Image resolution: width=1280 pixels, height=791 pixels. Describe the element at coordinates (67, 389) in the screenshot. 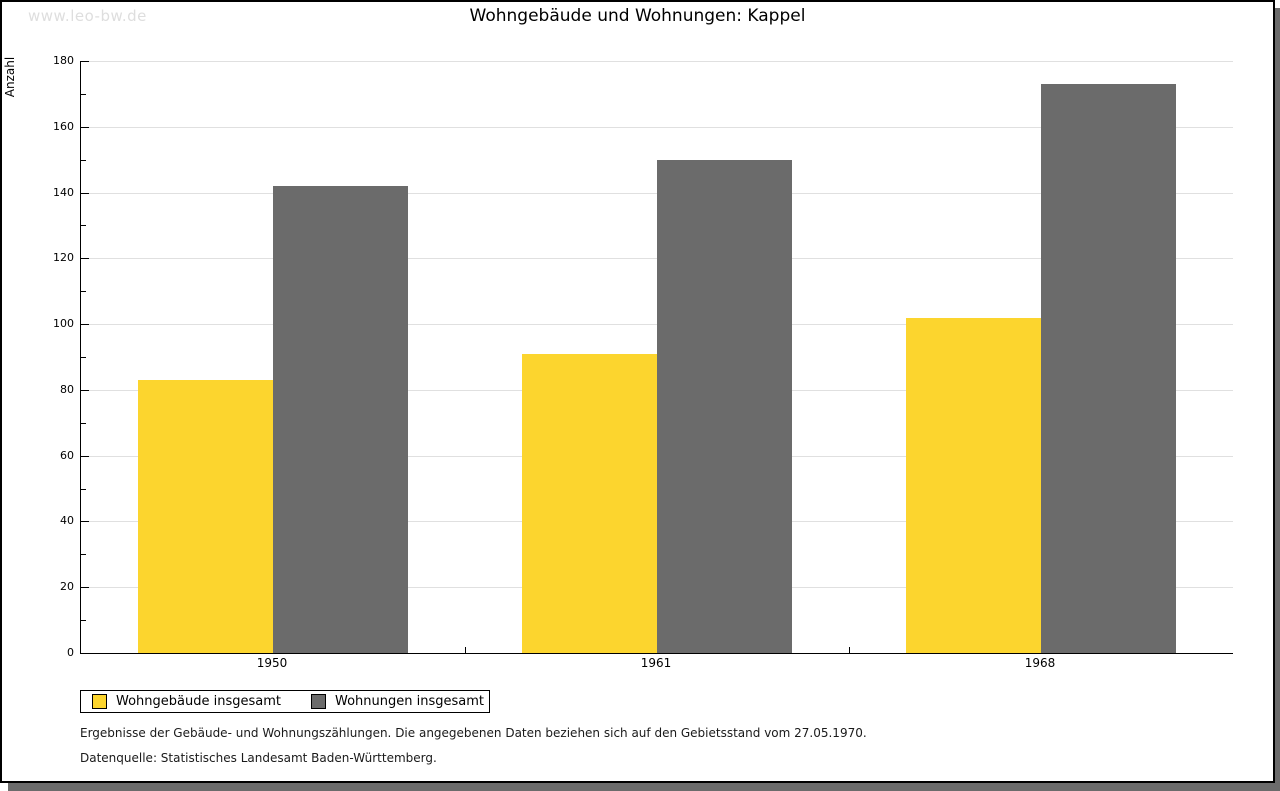

I see `y-tick-label: 80` at that location.